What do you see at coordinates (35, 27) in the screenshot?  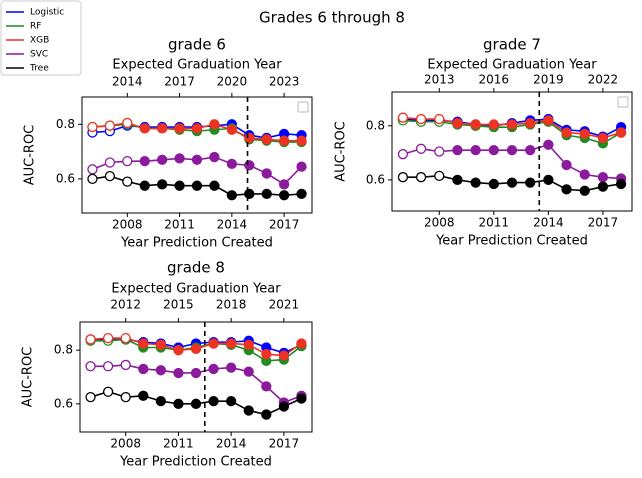 I see `legend-label: RF` at bounding box center [35, 27].